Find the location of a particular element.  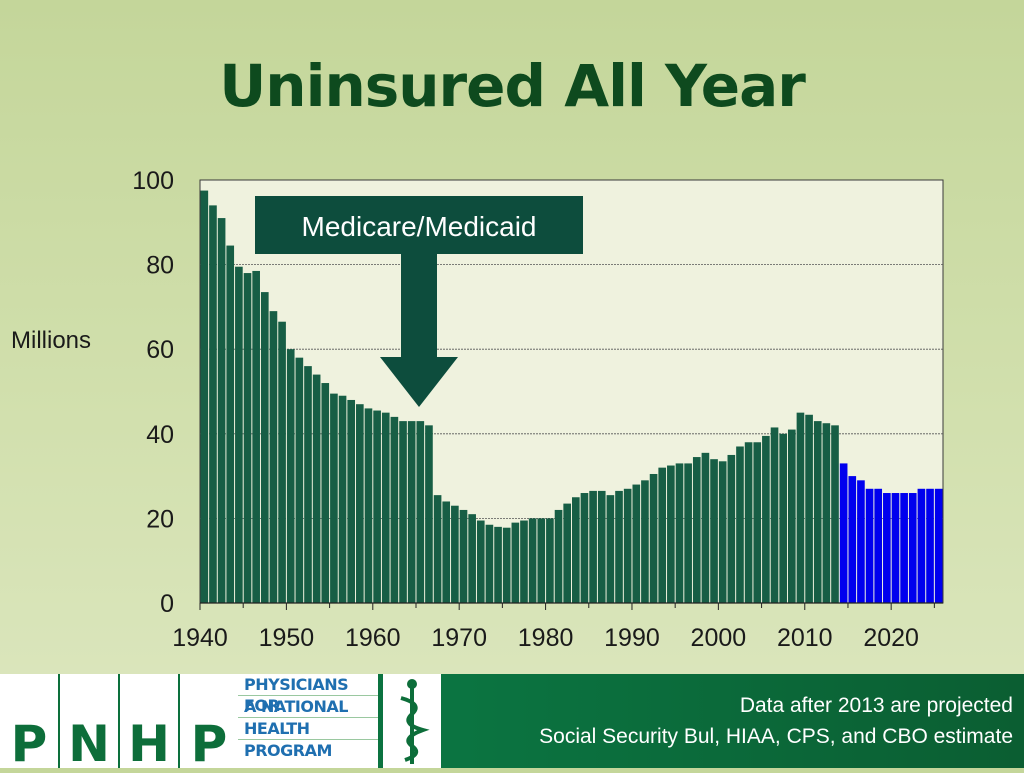

x-tick-label: 1990 is located at coordinates (632, 638).